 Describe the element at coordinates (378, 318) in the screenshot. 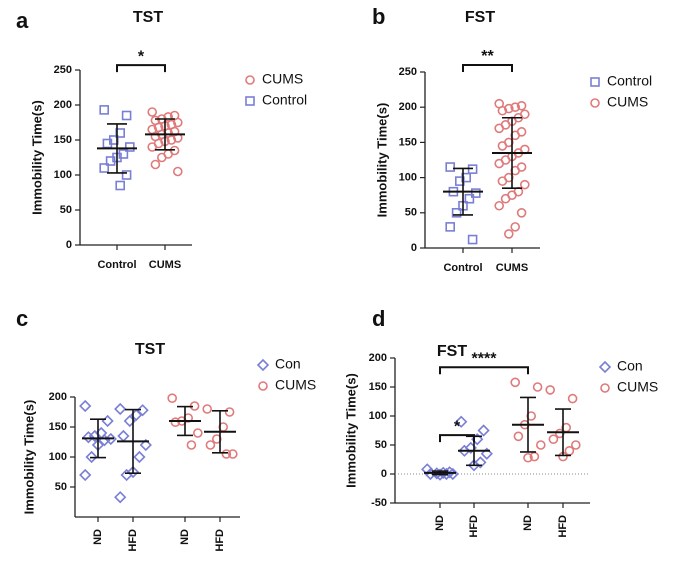

I see `panel-label: d` at that location.